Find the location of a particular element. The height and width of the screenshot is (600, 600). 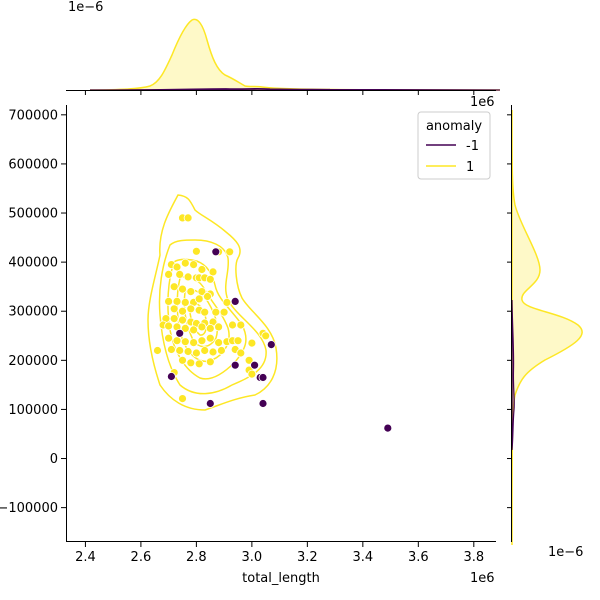

x-tick-label: 2.4 is located at coordinates (85, 557).